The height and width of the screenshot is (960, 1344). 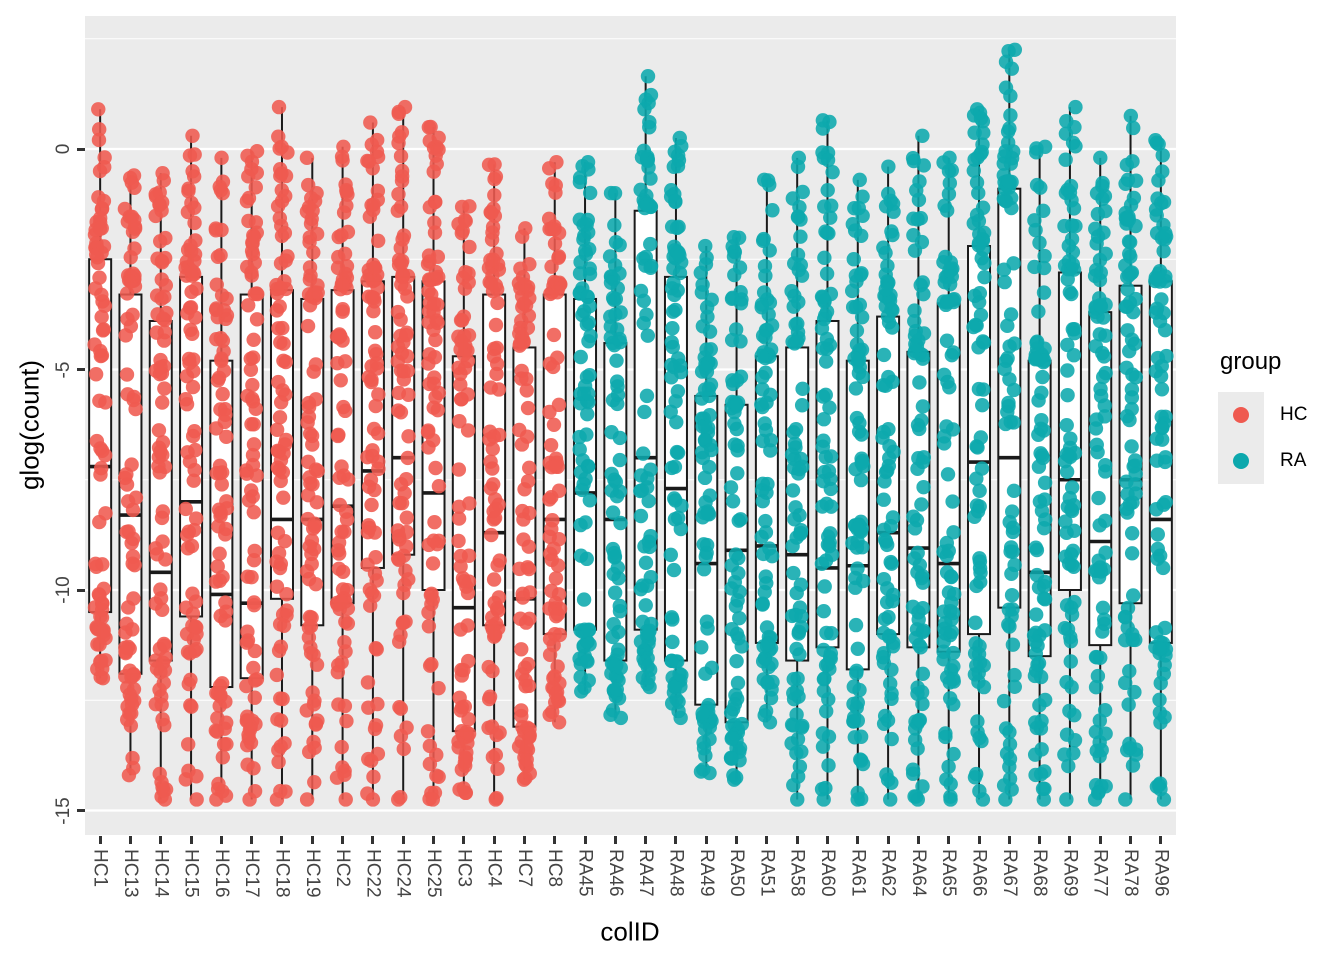 I want to click on x-tick-label: RA68, so click(x=1040, y=873).